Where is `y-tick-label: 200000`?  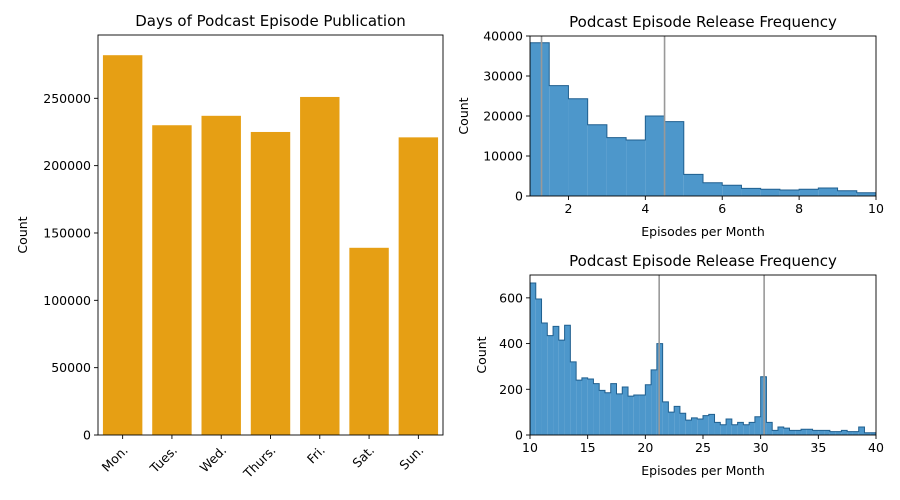
y-tick-label: 200000 is located at coordinates (67, 165).